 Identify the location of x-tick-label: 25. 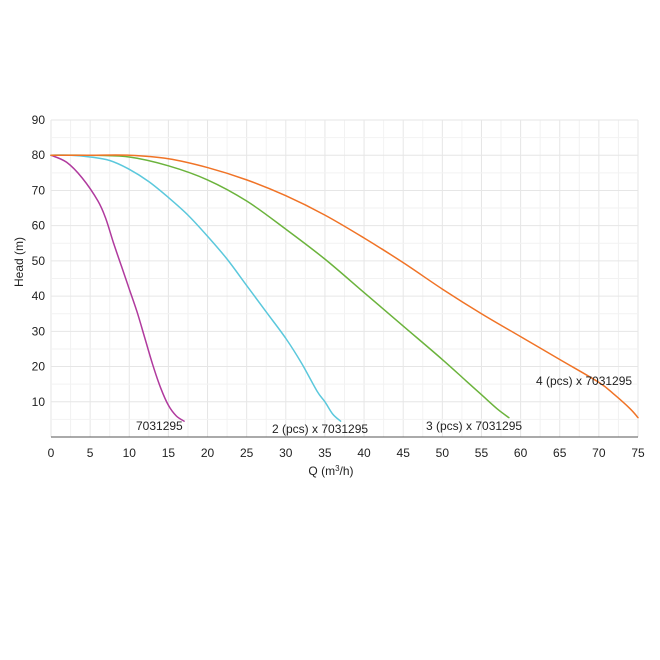
(247, 453).